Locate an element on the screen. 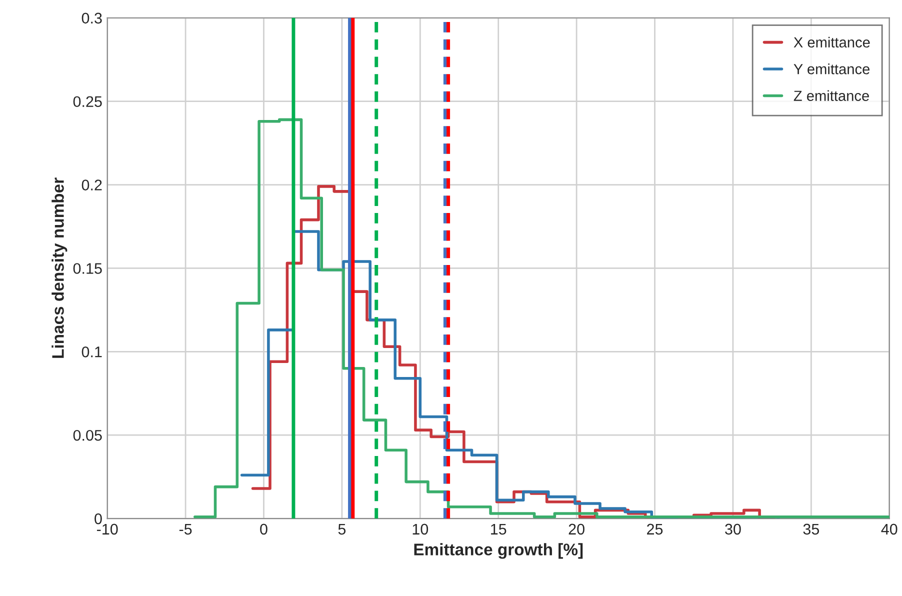 This screenshot has width=902, height=596. x-tick-label: -10 is located at coordinates (107, 529).